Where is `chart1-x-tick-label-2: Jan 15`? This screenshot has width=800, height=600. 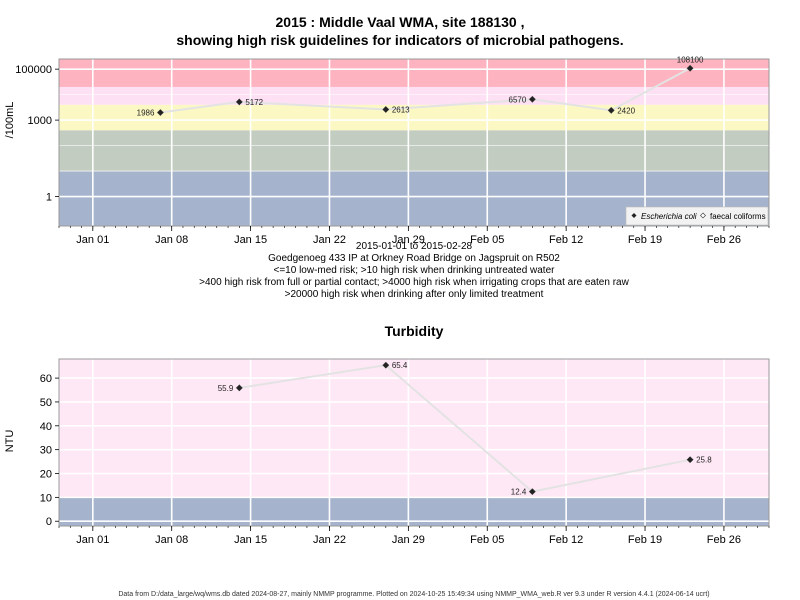
chart1-x-tick-label-2: Jan 15 is located at coordinates (250, 240).